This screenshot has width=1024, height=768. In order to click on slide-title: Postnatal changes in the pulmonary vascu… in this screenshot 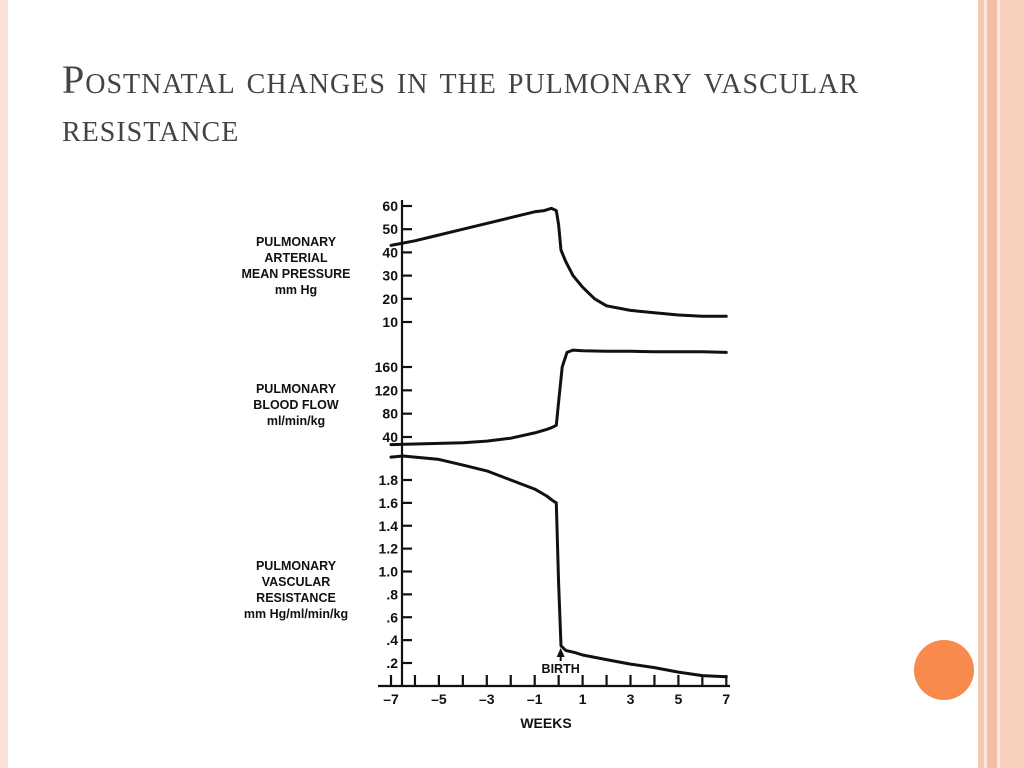, I will do `click(460, 103)`.